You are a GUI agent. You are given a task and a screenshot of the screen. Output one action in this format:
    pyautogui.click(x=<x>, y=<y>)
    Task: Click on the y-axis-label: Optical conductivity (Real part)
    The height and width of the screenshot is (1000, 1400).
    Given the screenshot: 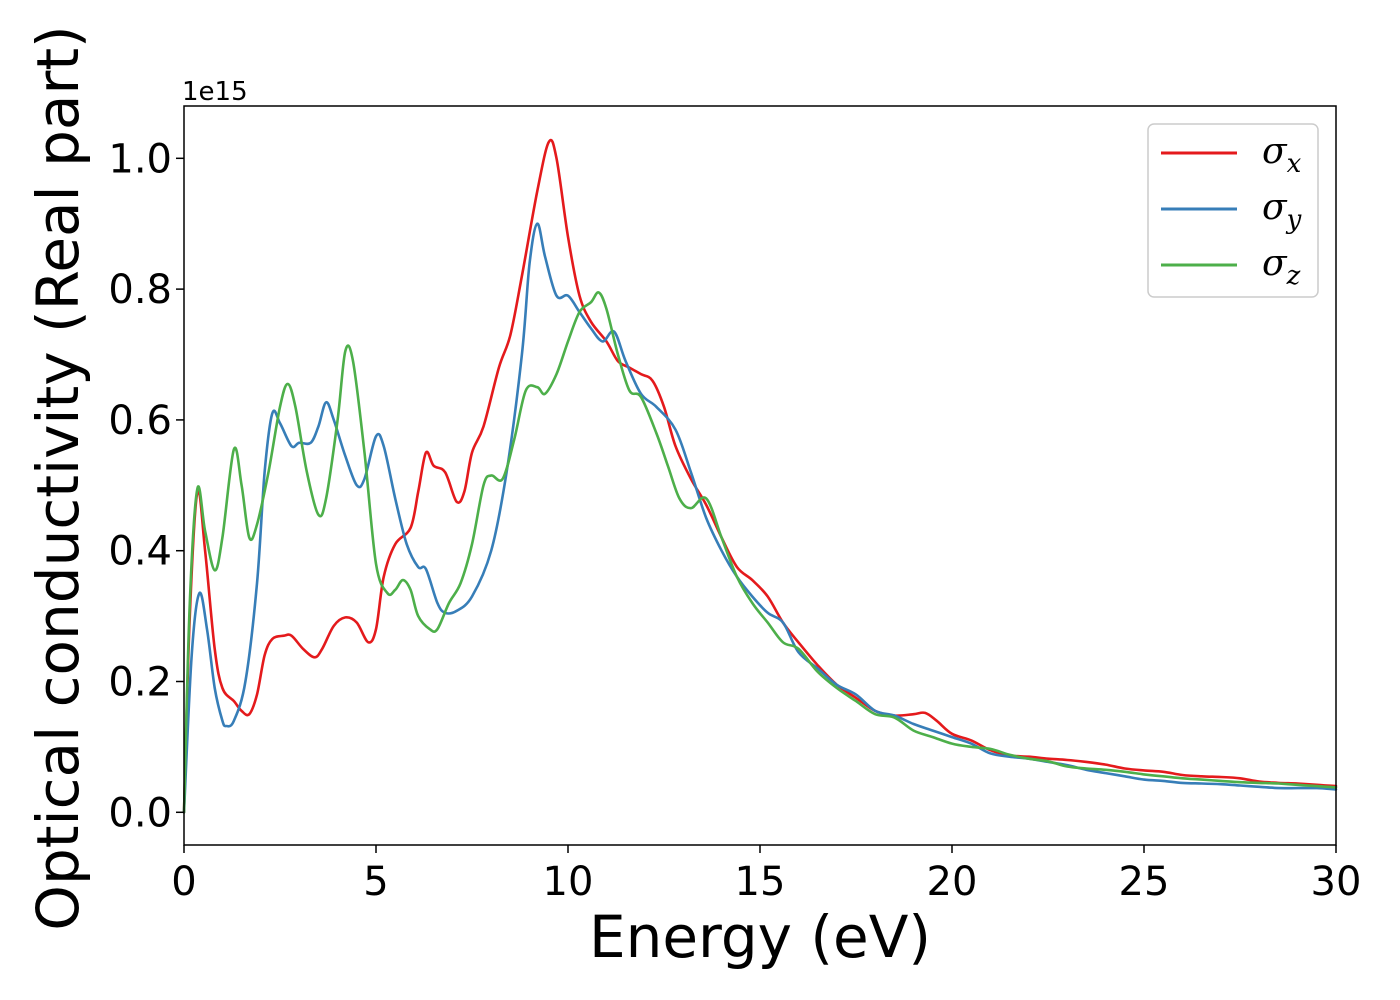 What is the action you would take?
    pyautogui.click(x=58, y=477)
    